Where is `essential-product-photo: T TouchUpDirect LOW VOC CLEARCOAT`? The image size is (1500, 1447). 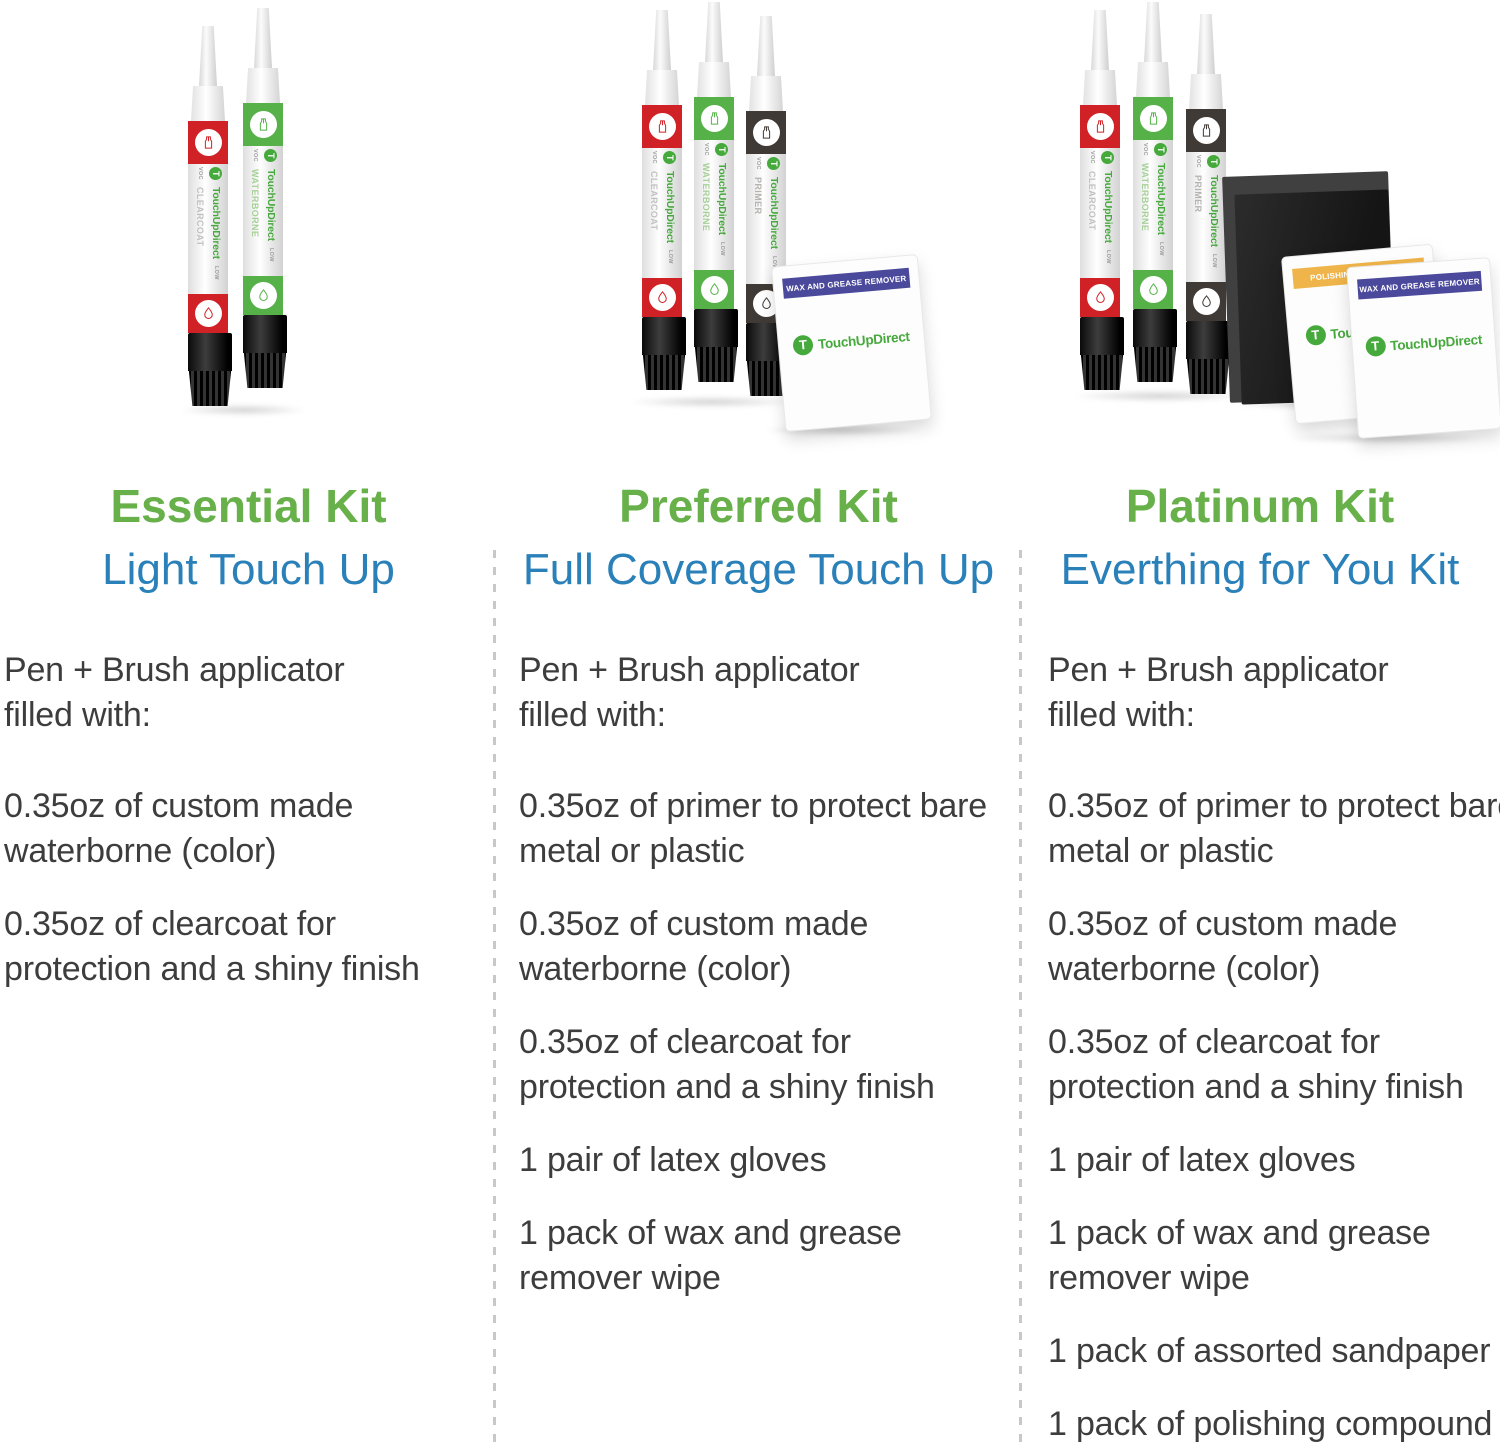 essential-product-photo: T TouchUpDirect LOW VOC CLEARCOAT is located at coordinates (248, 226).